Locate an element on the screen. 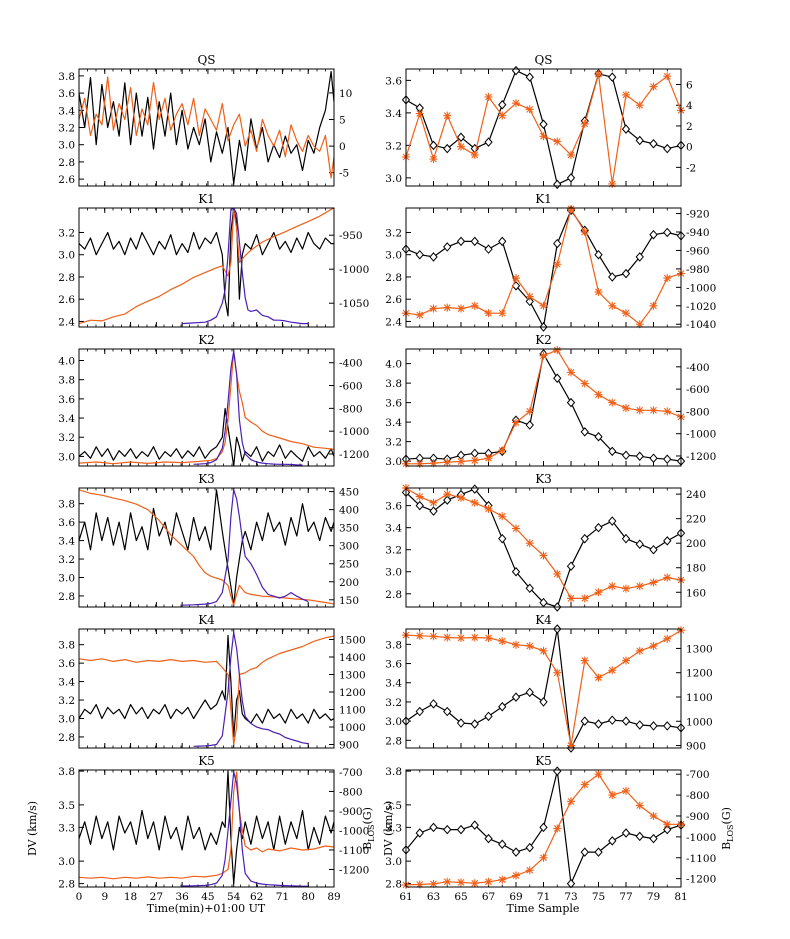  panel-qs-left: QS 2.6 2.8 3.0 3.2 3.4 3.6 3.8 -5 0 5 10 is located at coordinates (205, 120).